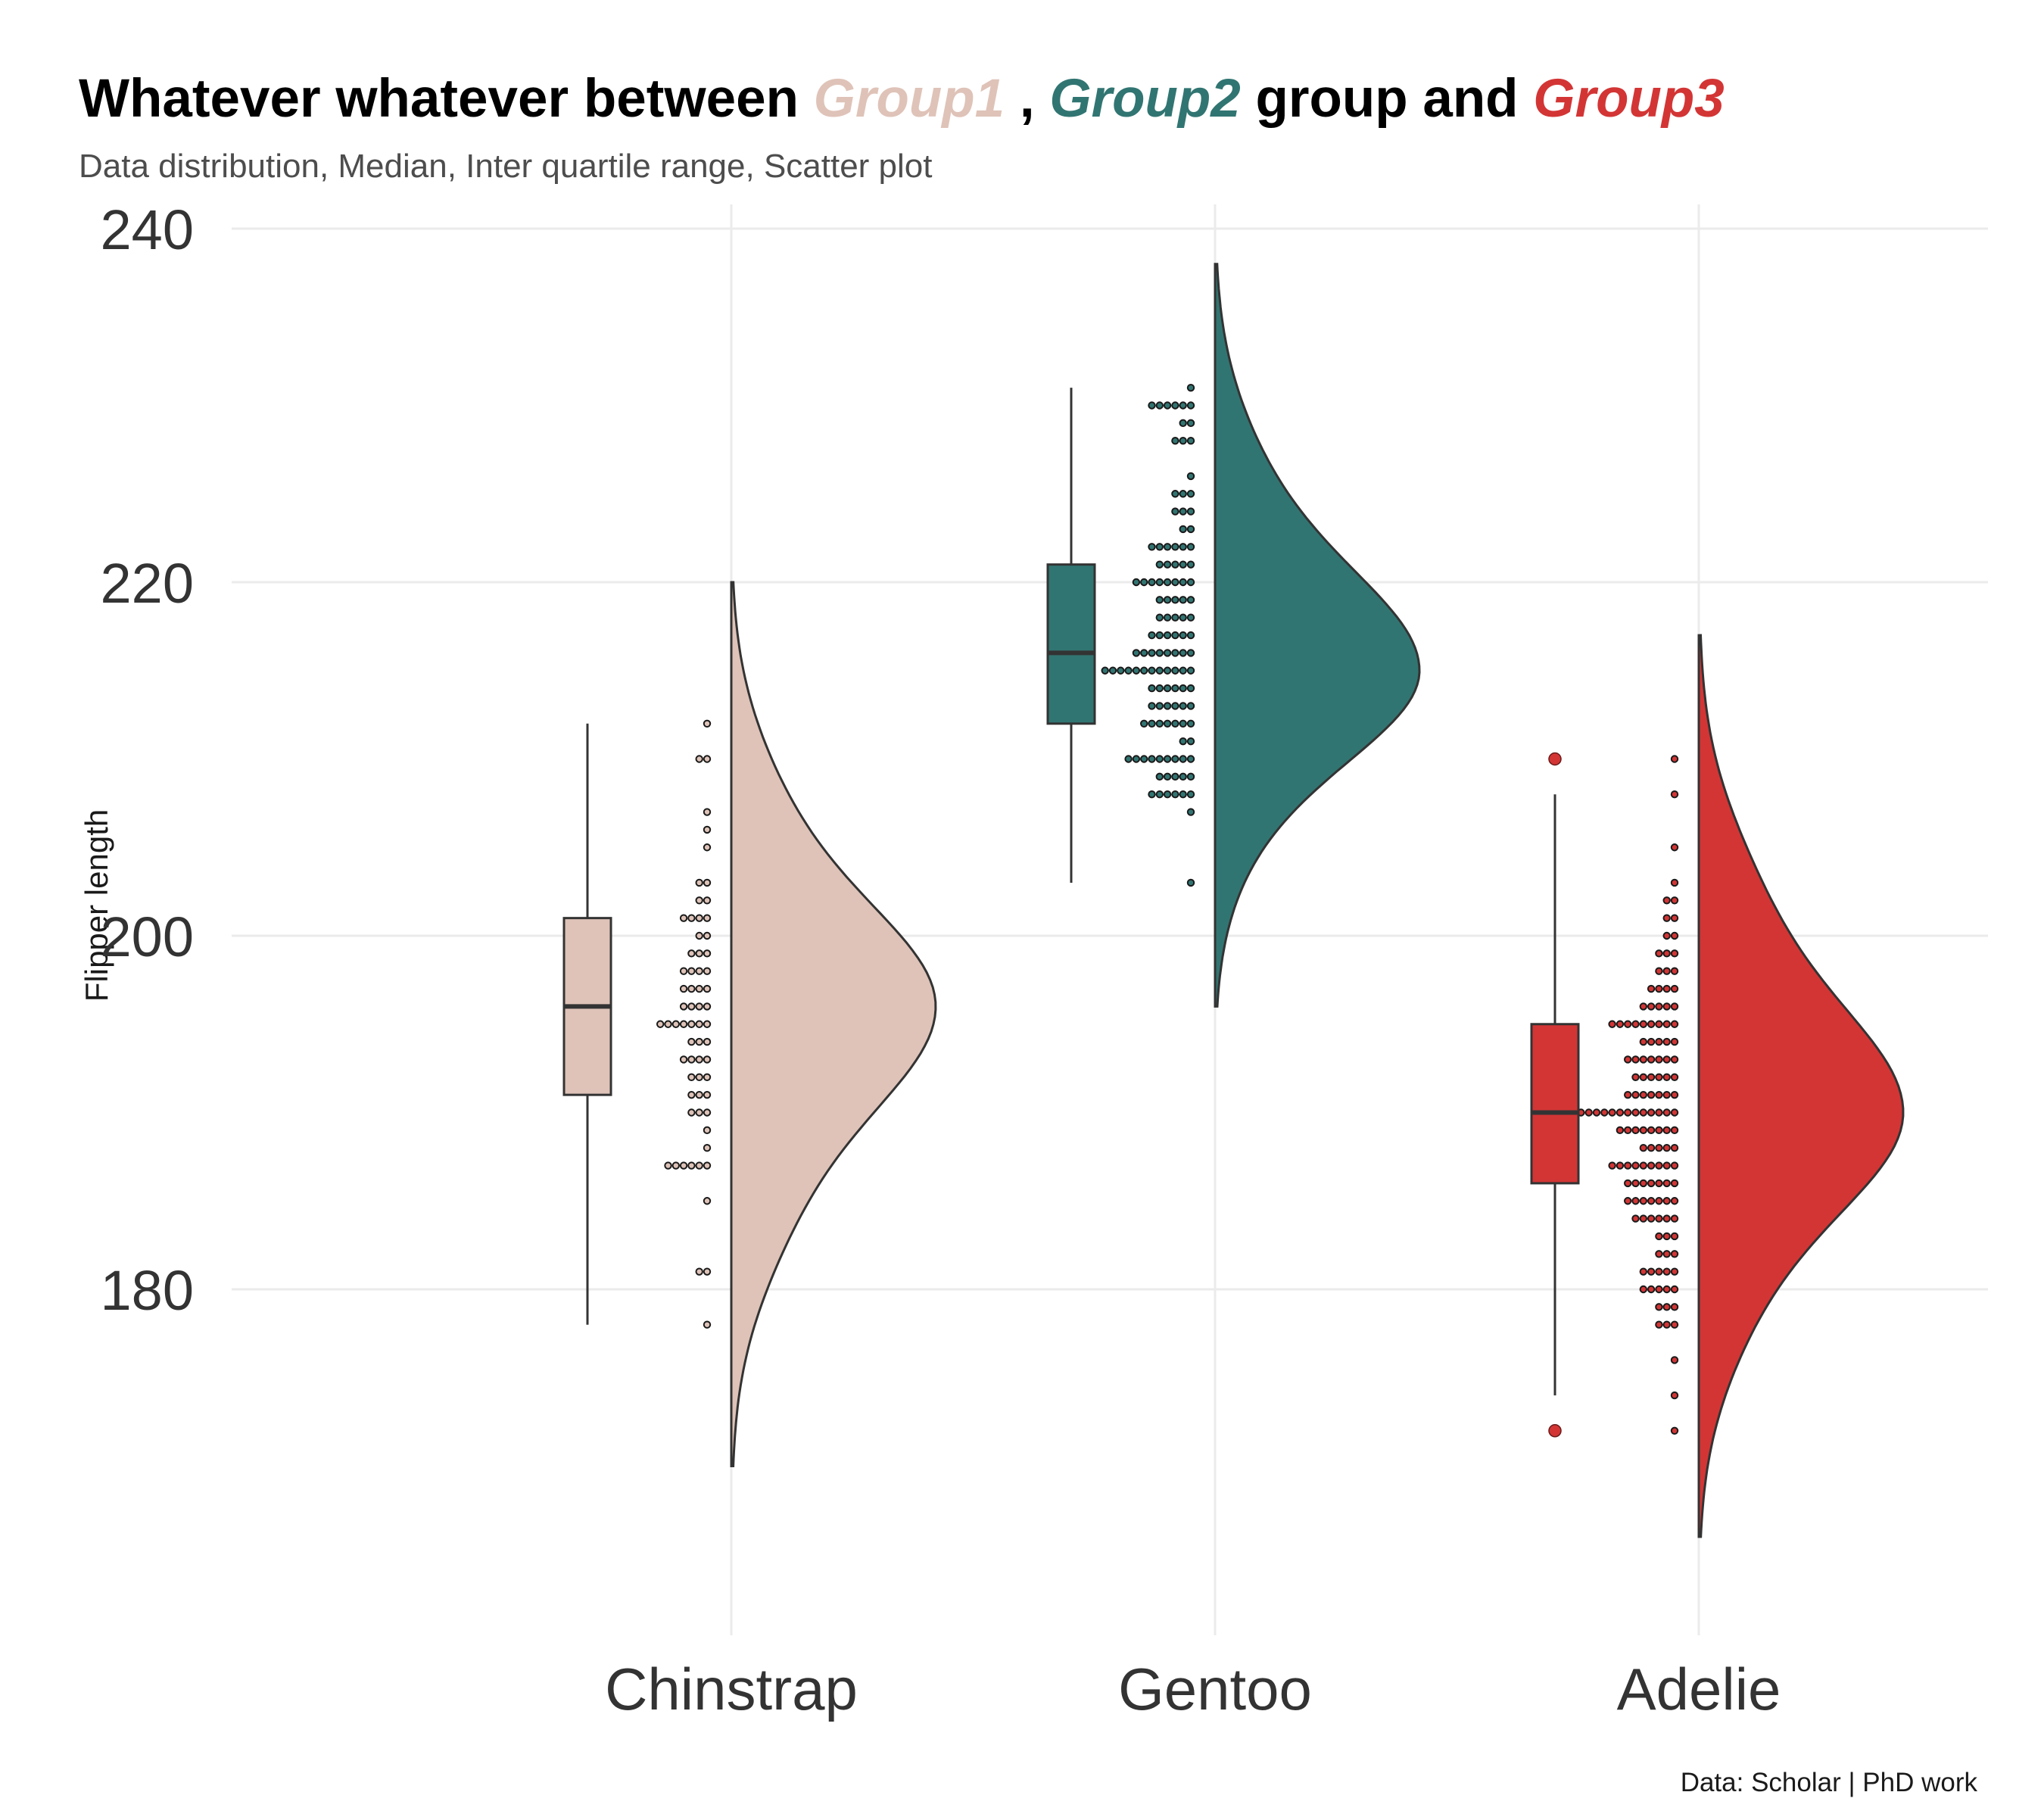  Describe the element at coordinates (147, 1290) in the screenshot. I see `y-tick-label: 180` at that location.